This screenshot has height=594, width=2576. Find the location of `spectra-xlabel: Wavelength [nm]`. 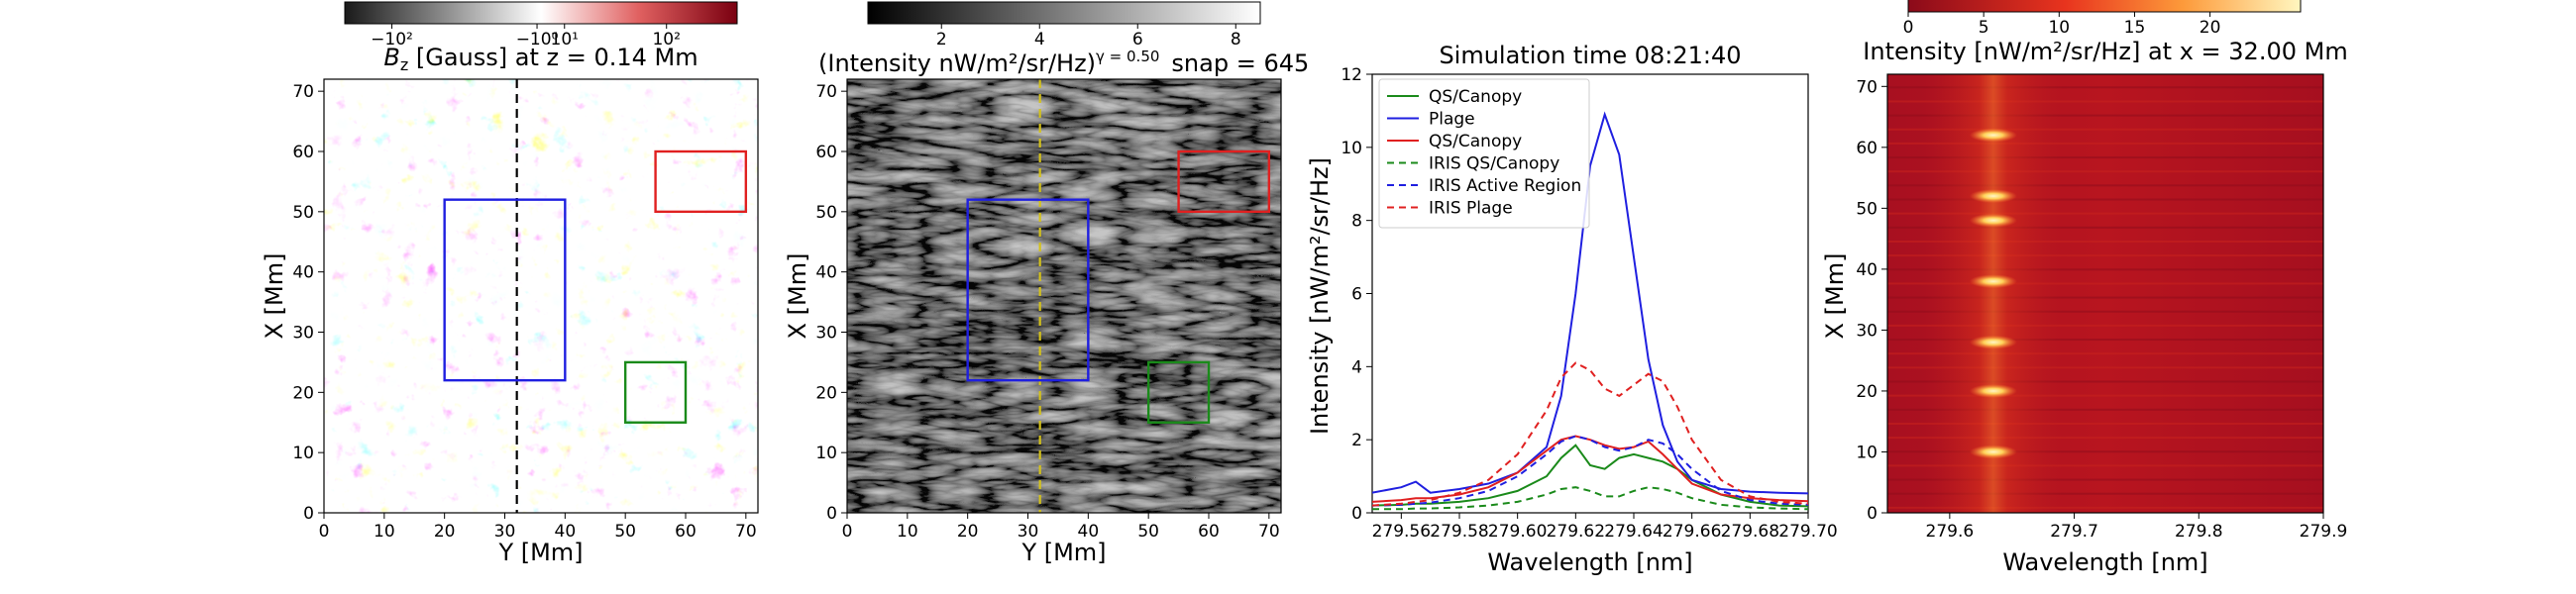

spectra-xlabel: Wavelength [nm] is located at coordinates (1590, 562).